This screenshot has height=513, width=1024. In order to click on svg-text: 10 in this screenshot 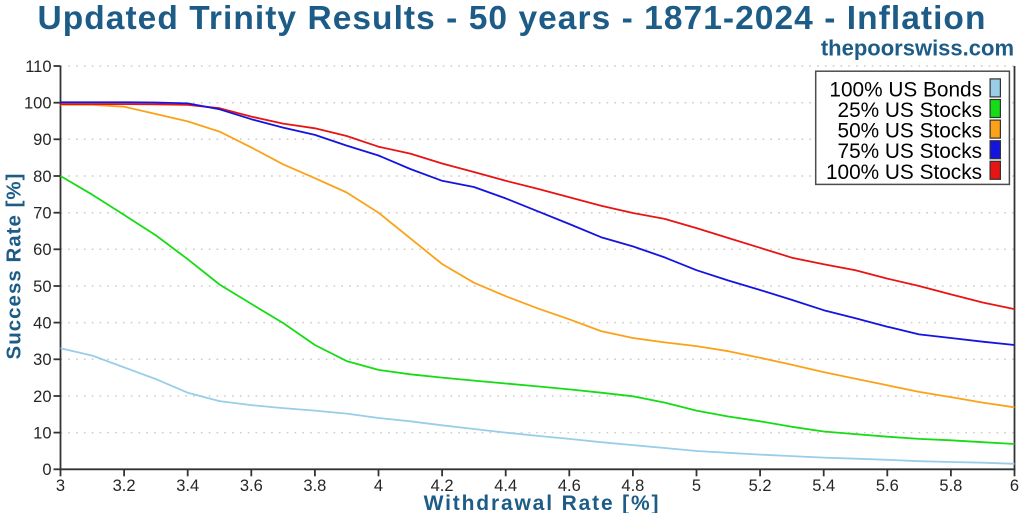, I will do `click(42, 433)`.